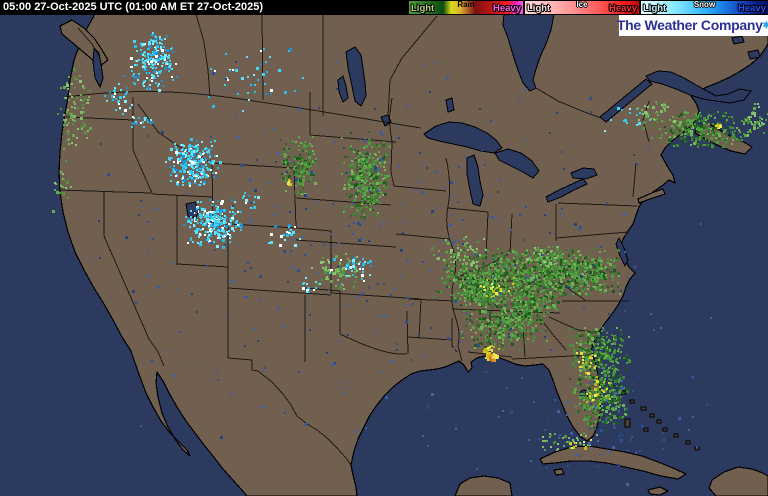 Image resolution: width=768 pixels, height=496 pixels. I want to click on legend-rain: Rain Light Heavy, so click(466, 7).